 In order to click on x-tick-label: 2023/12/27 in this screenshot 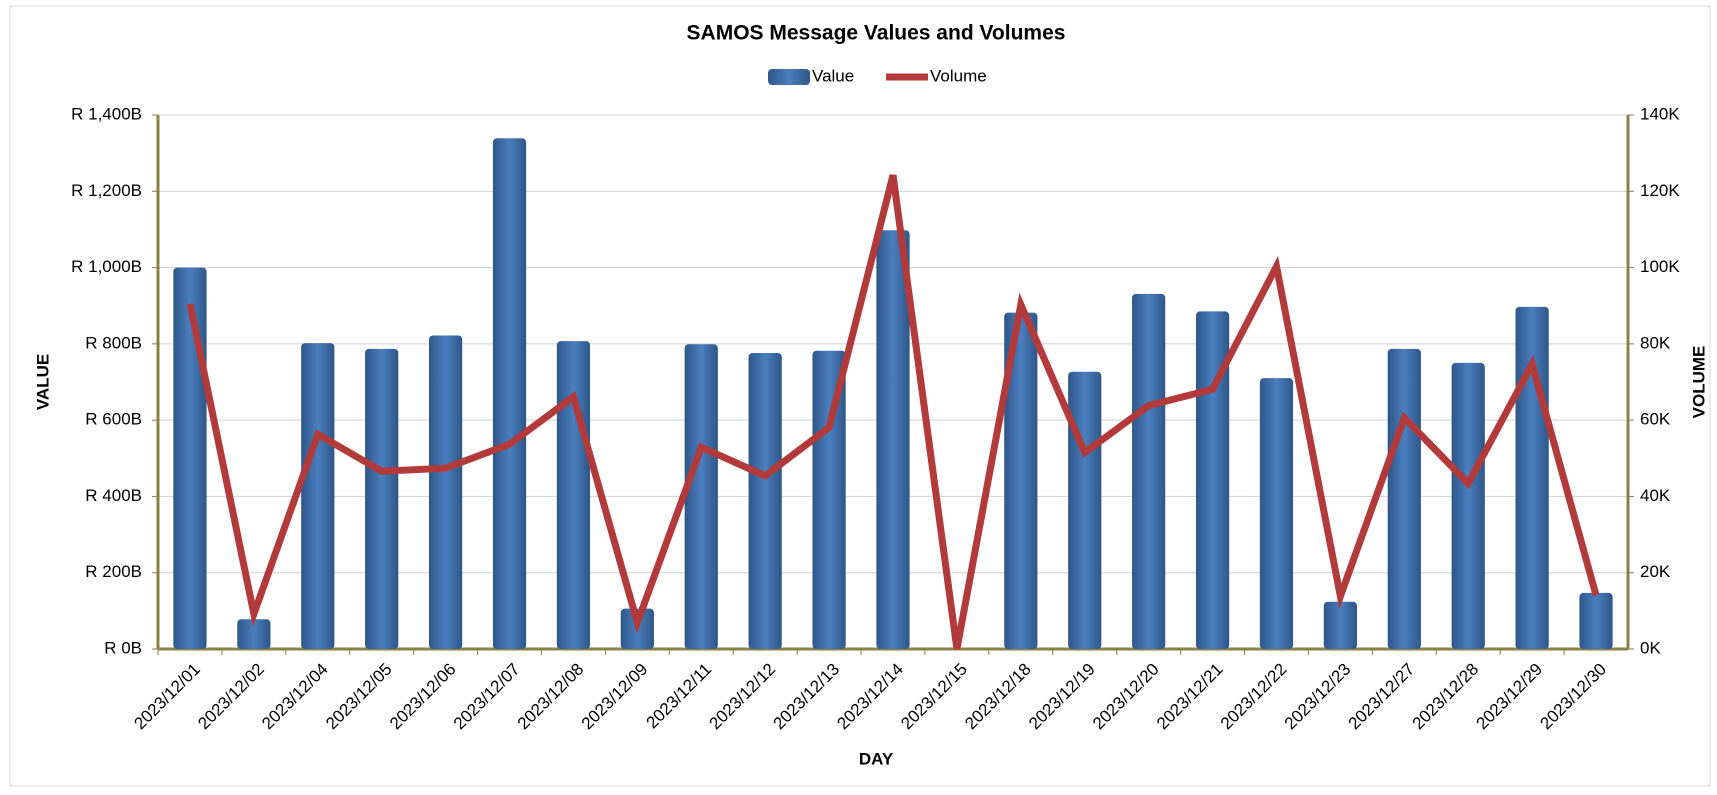, I will do `click(1382, 697)`.